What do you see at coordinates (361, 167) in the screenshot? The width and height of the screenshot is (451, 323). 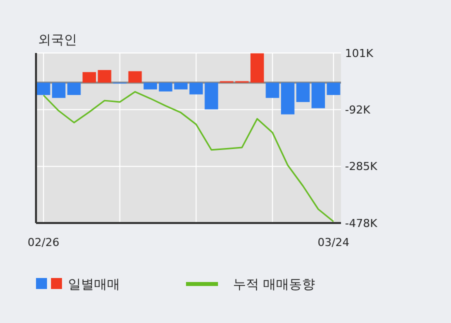 I see `y-tick-label: -285K` at bounding box center [361, 167].